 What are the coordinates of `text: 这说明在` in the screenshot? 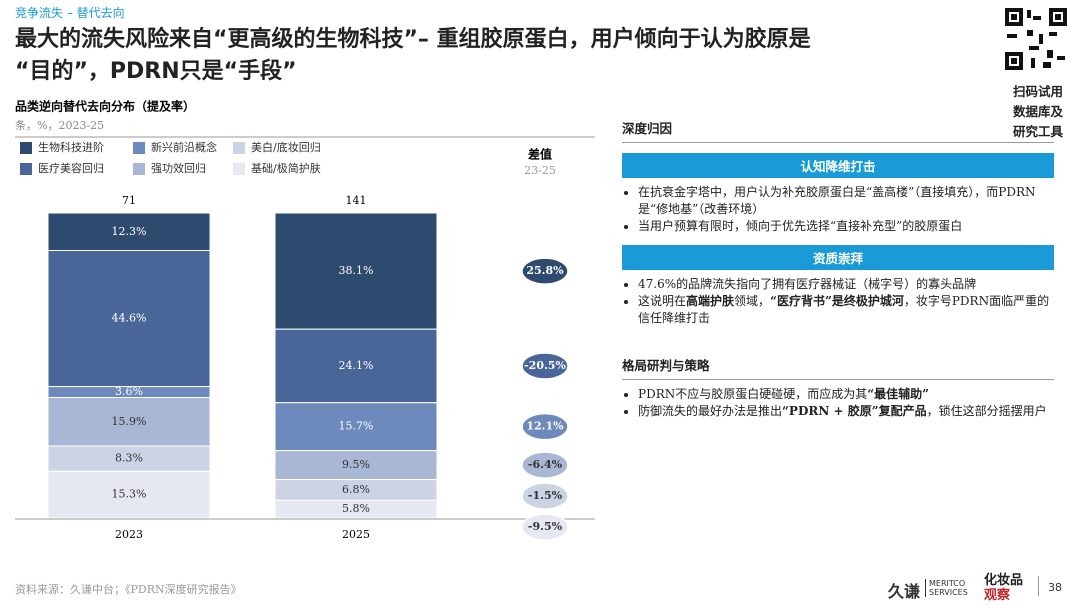 It's located at (662, 301).